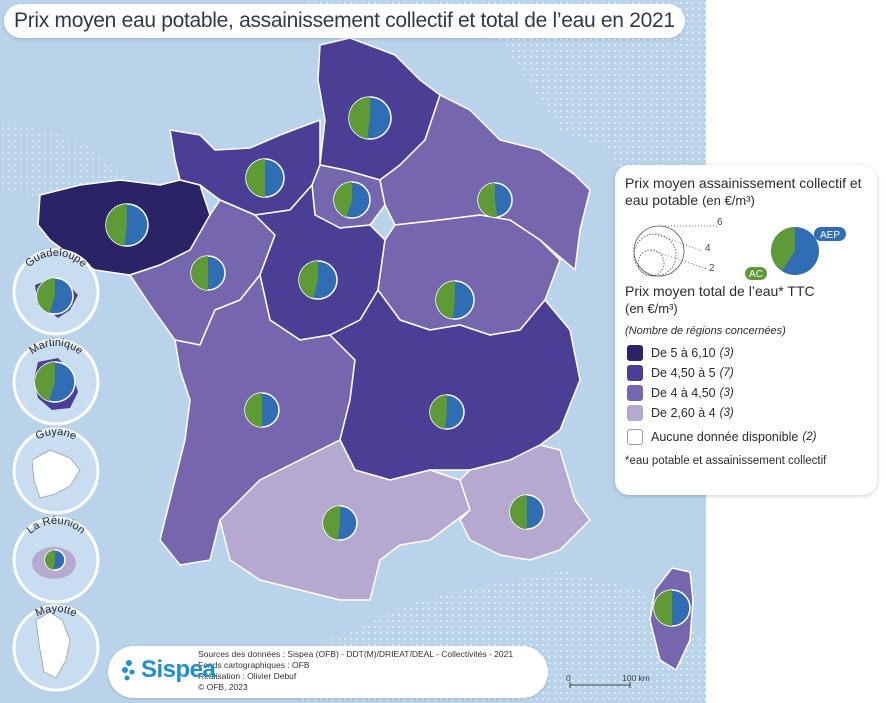  What do you see at coordinates (128, 670) in the screenshot?
I see `sispea-drops-icon` at bounding box center [128, 670].